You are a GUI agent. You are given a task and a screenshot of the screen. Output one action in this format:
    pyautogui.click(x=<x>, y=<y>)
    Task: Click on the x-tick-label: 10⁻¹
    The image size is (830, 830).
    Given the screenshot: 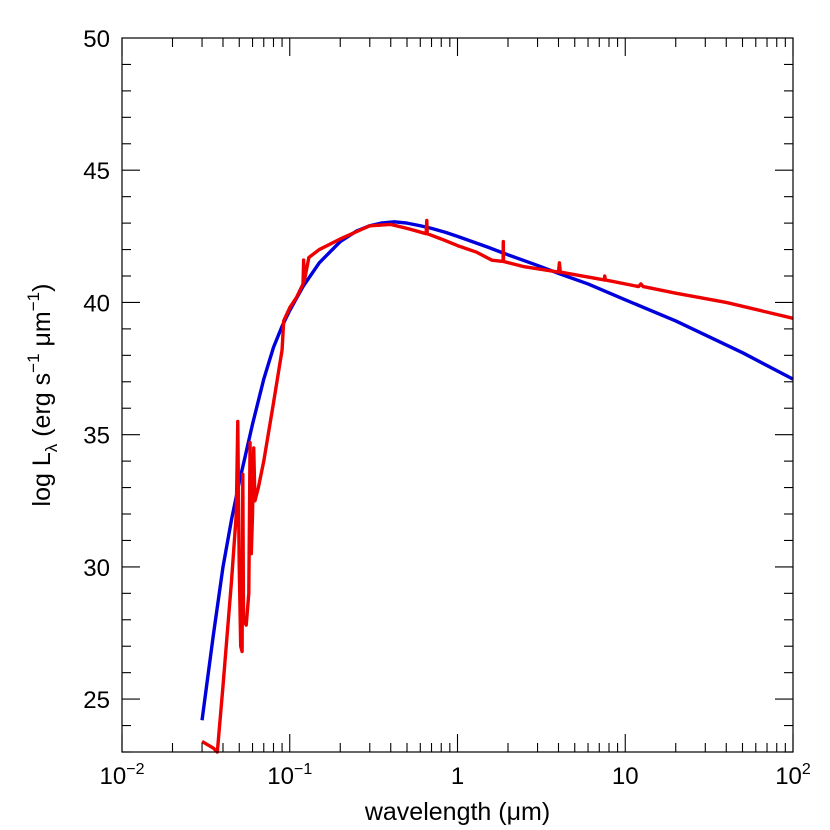 What is the action you would take?
    pyautogui.click(x=289, y=775)
    